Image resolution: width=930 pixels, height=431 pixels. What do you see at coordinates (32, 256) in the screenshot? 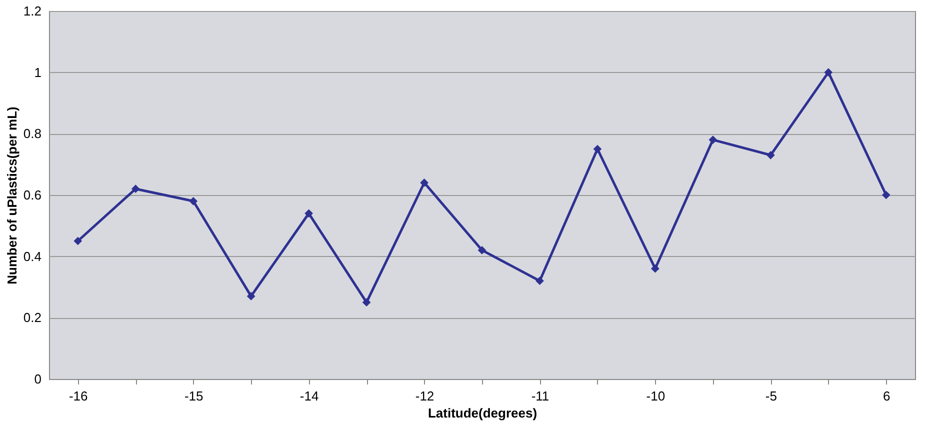
I see `y-tick-label: 0.4` at bounding box center [32, 256].